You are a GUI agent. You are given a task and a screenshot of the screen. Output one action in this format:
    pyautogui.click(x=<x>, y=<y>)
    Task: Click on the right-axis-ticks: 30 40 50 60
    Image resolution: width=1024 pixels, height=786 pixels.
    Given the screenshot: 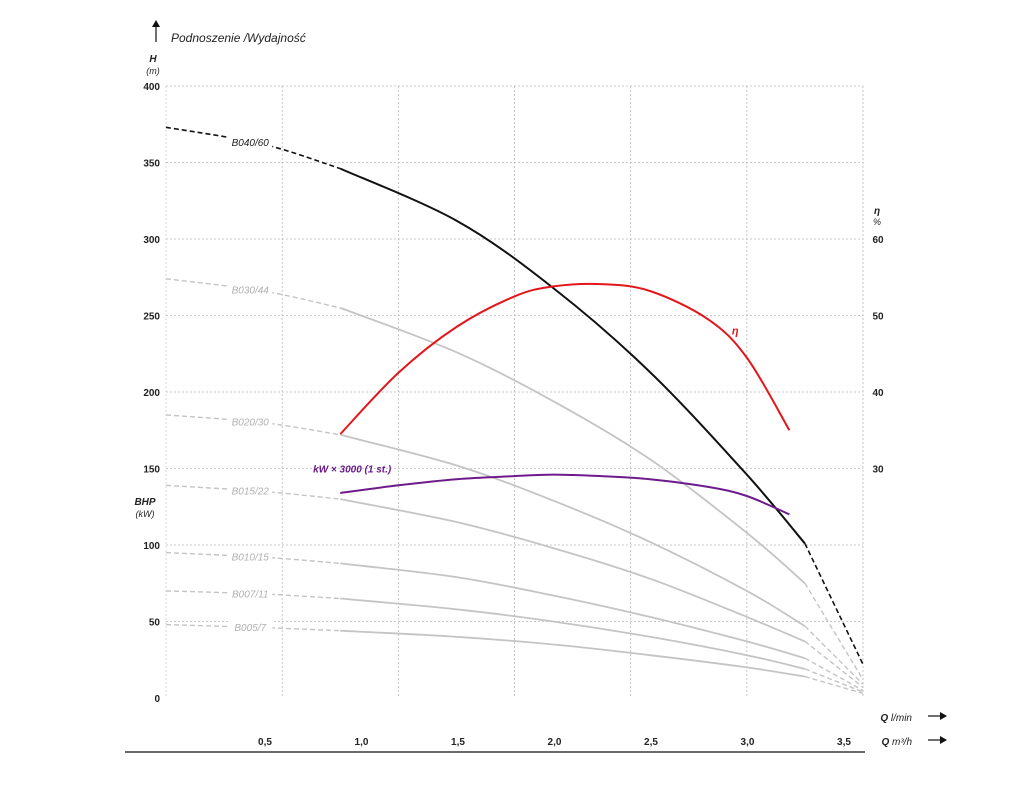 What is the action you would take?
    pyautogui.click(x=878, y=355)
    